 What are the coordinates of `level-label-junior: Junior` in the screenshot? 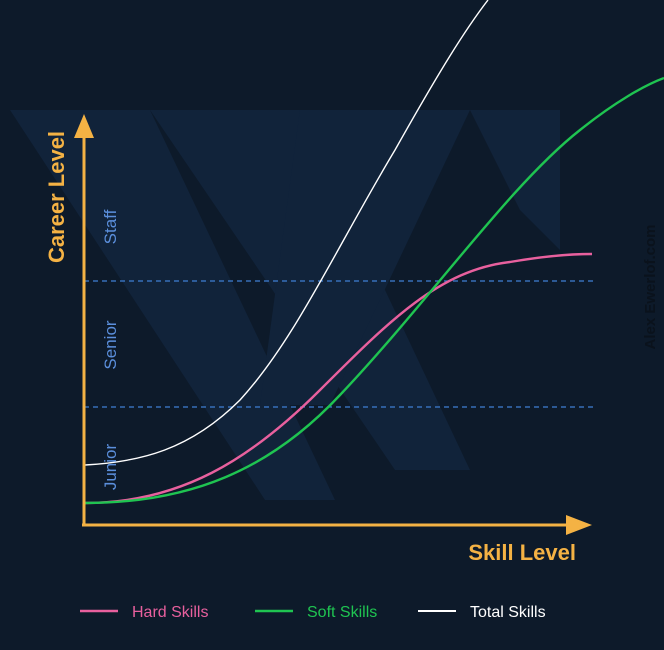 It's located at (110, 467).